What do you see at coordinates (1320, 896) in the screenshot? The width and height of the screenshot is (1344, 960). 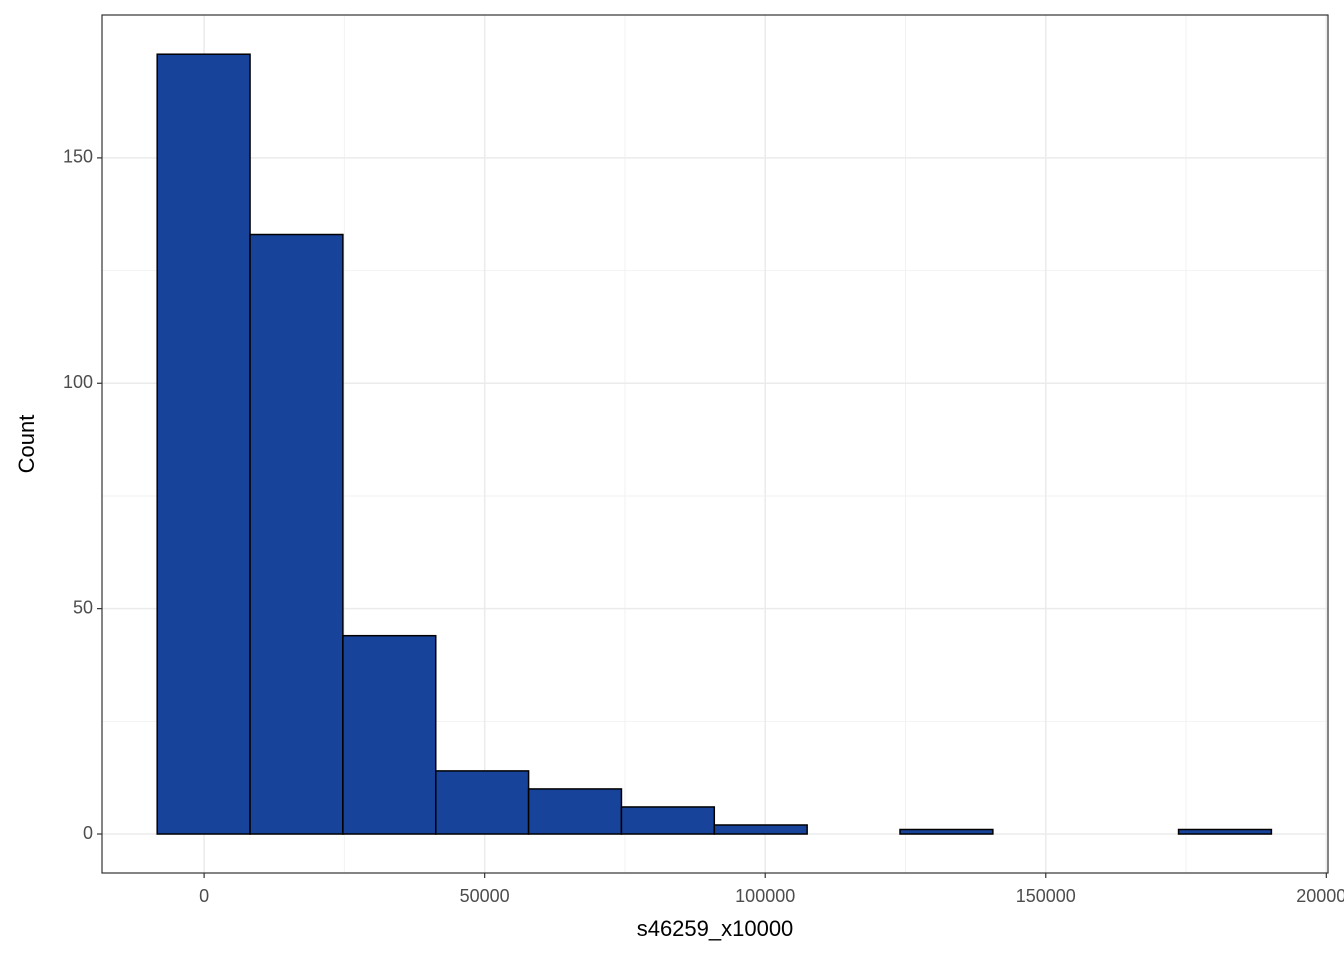 I see `x-tick-label: 200000` at bounding box center [1320, 896].